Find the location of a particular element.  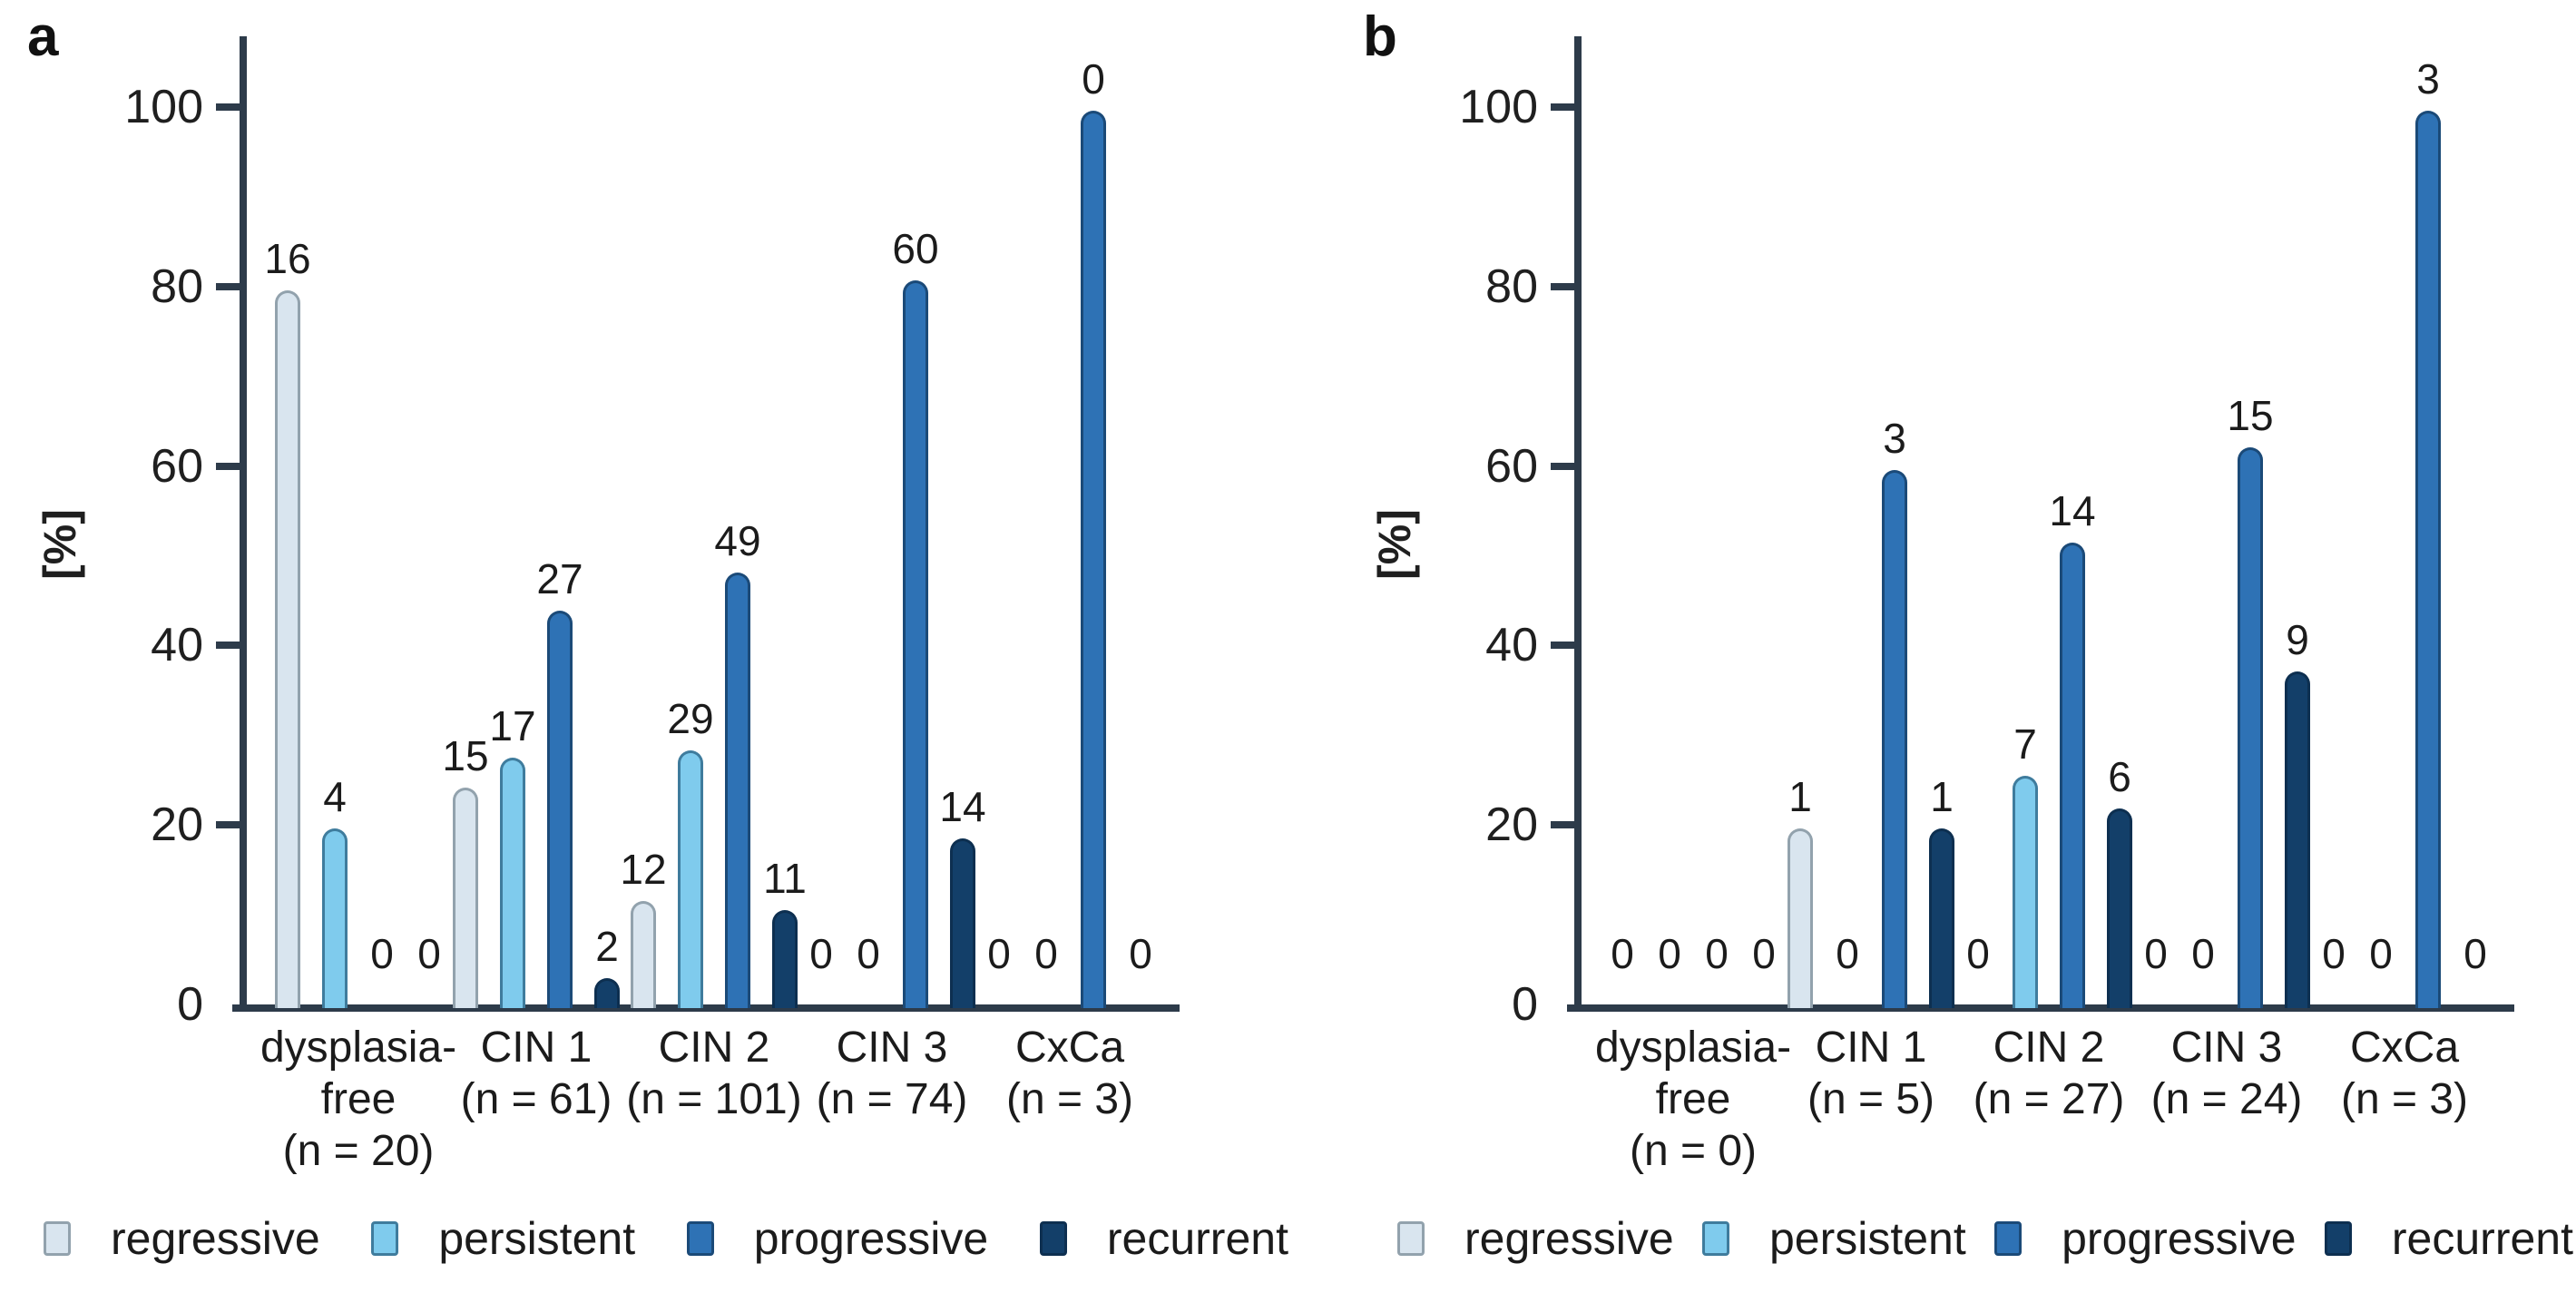

bar-value-label: 27 is located at coordinates (559, 578).